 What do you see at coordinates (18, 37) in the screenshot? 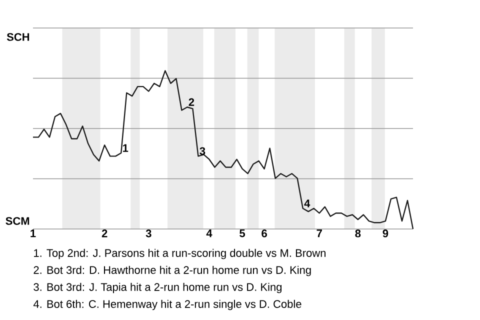
I see `text: SCH` at bounding box center [18, 37].